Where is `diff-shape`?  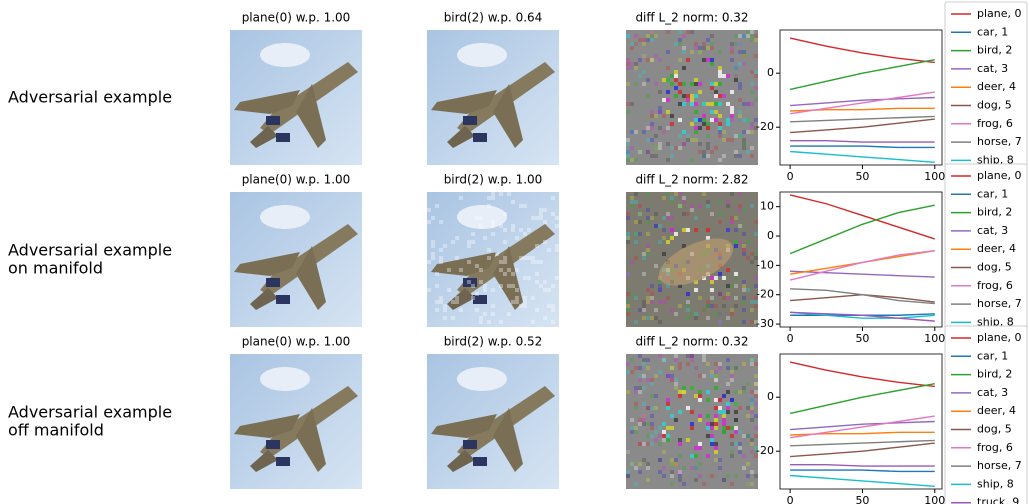
diff-shape is located at coordinates (696, 262).